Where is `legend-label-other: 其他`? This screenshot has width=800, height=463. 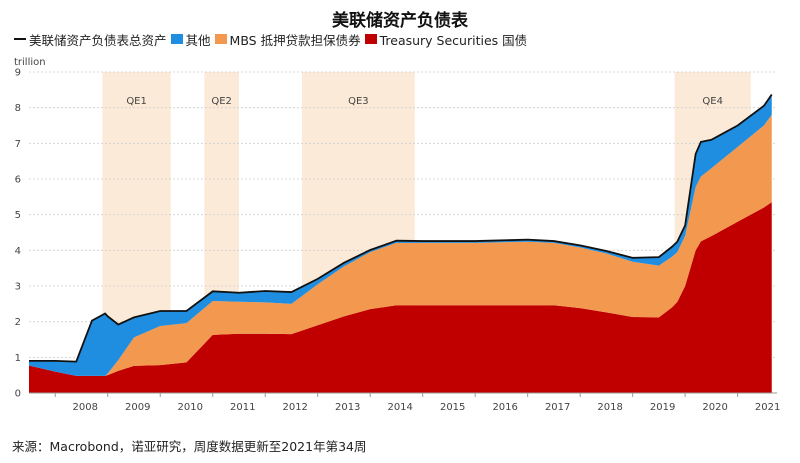 legend-label-other: 其他 is located at coordinates (198, 40).